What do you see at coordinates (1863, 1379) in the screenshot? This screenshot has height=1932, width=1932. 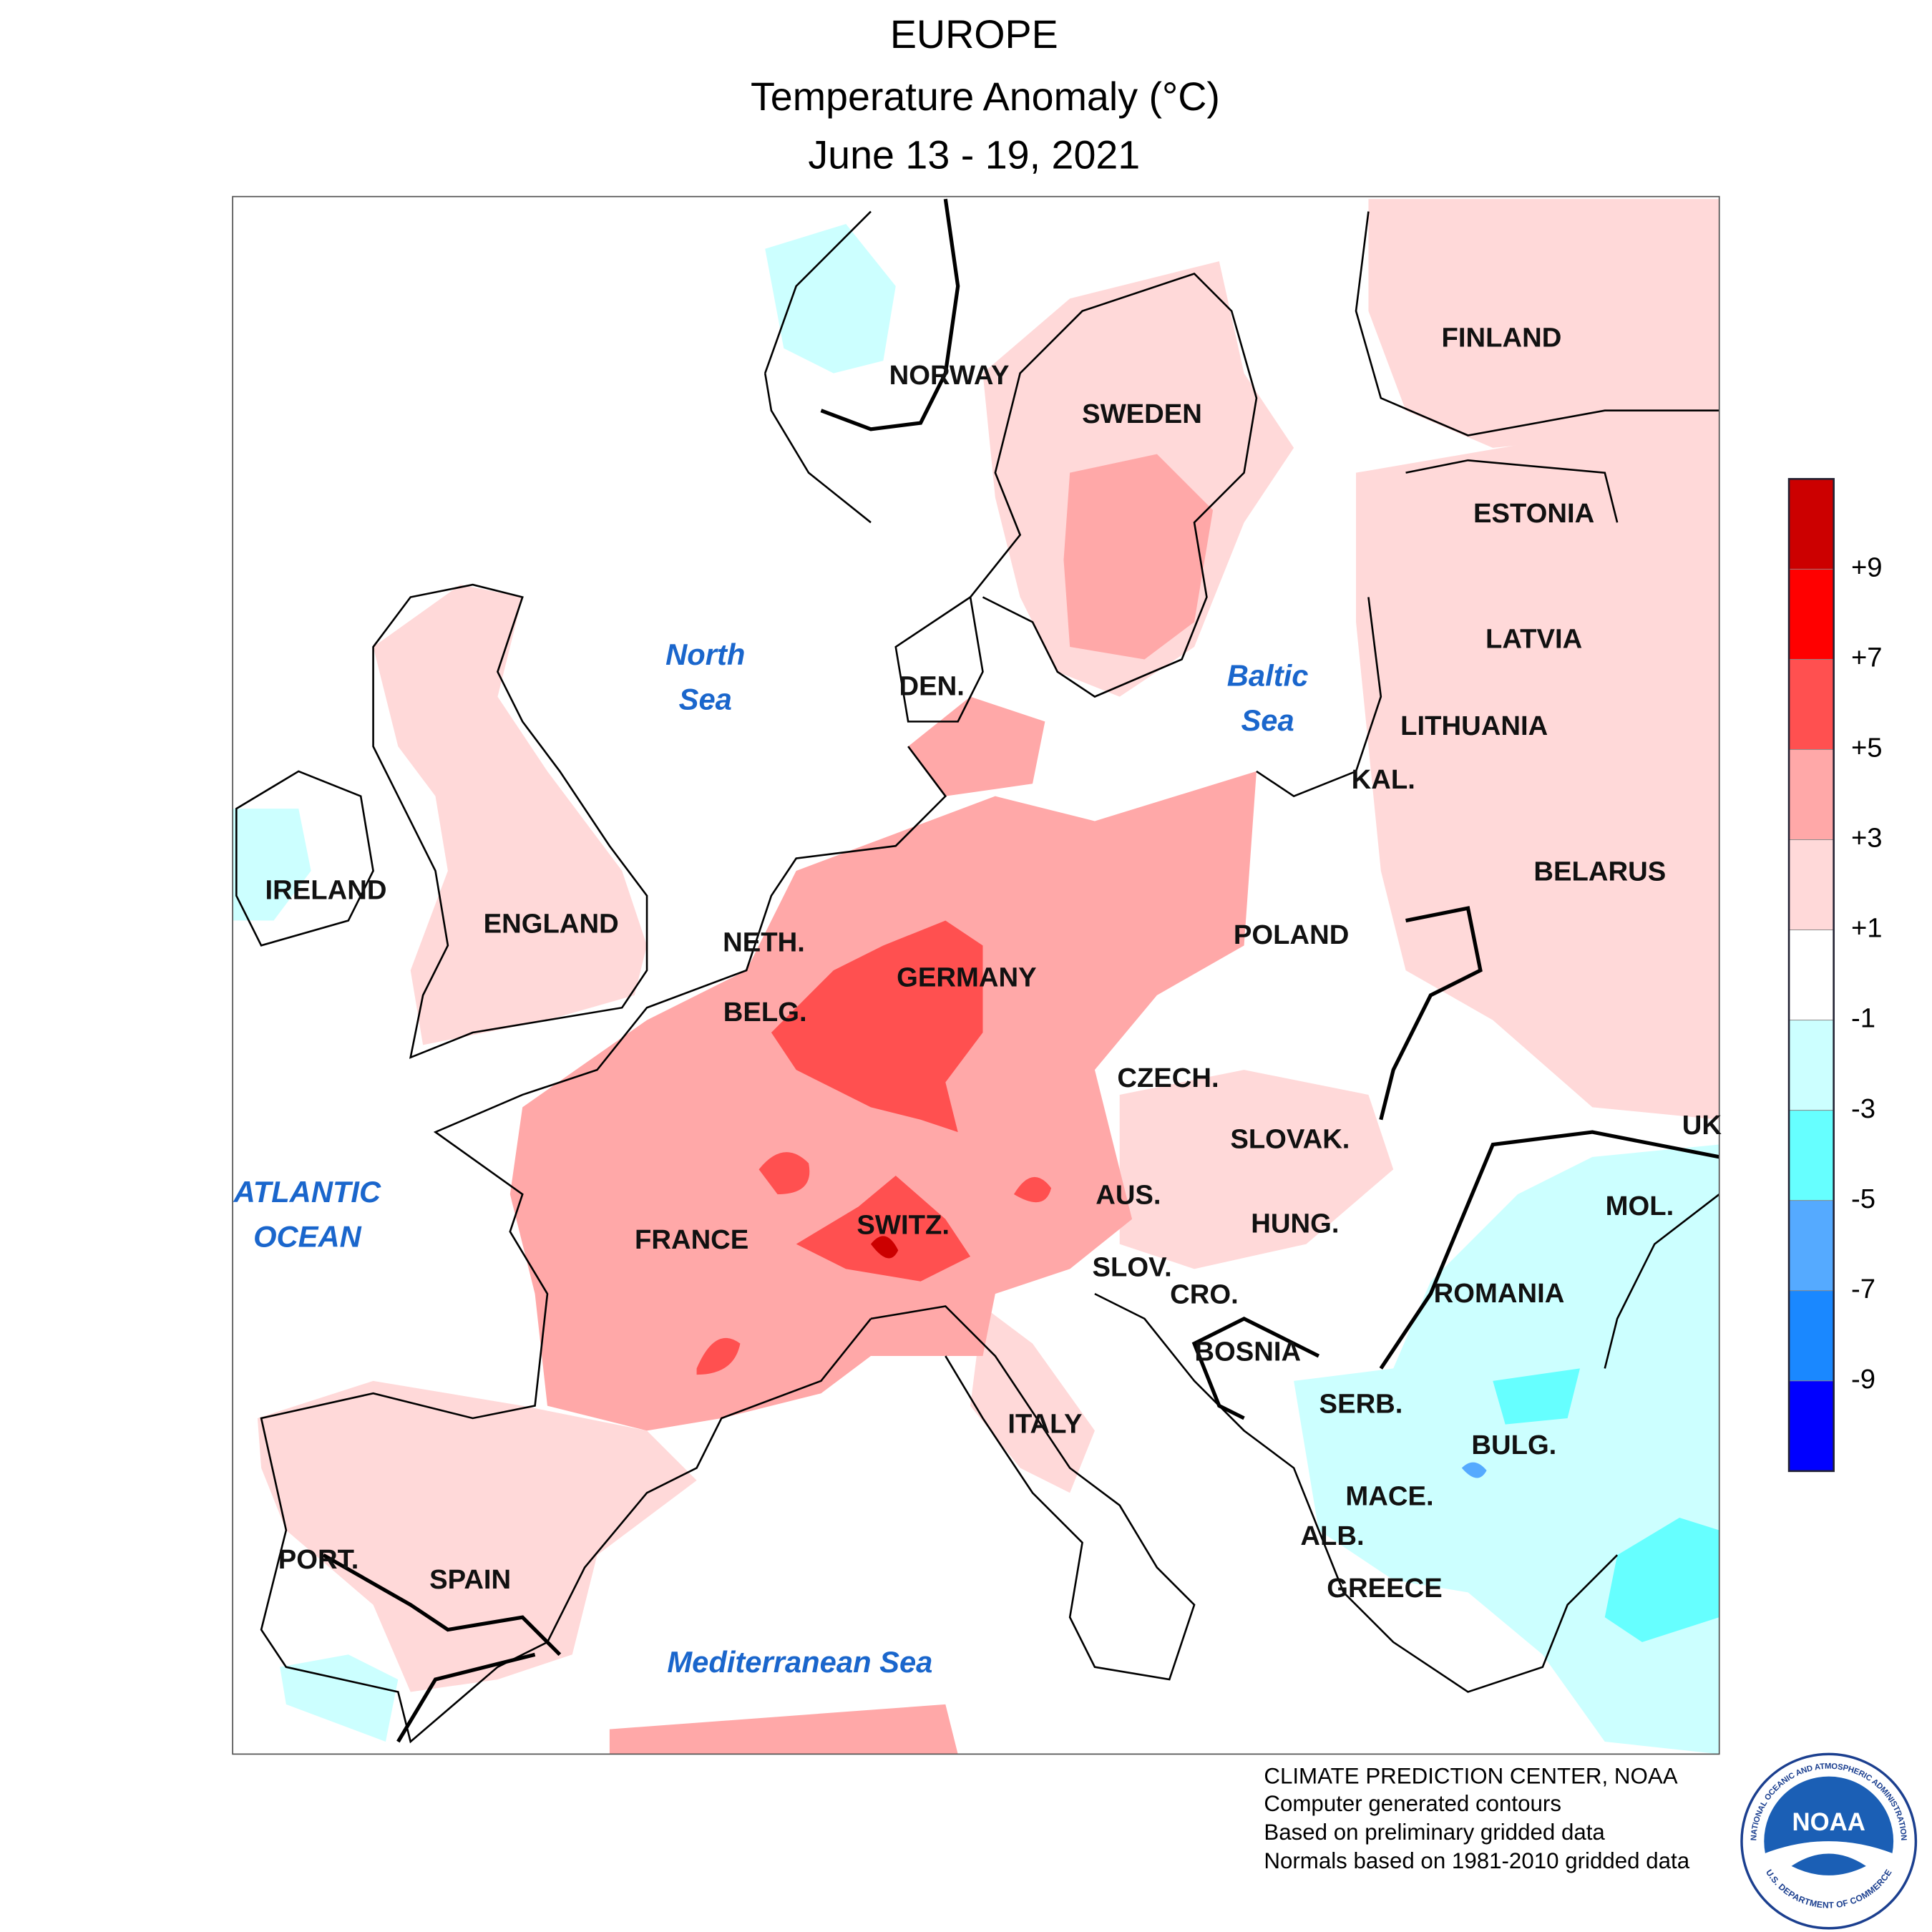 I see `legend-label: -9` at bounding box center [1863, 1379].